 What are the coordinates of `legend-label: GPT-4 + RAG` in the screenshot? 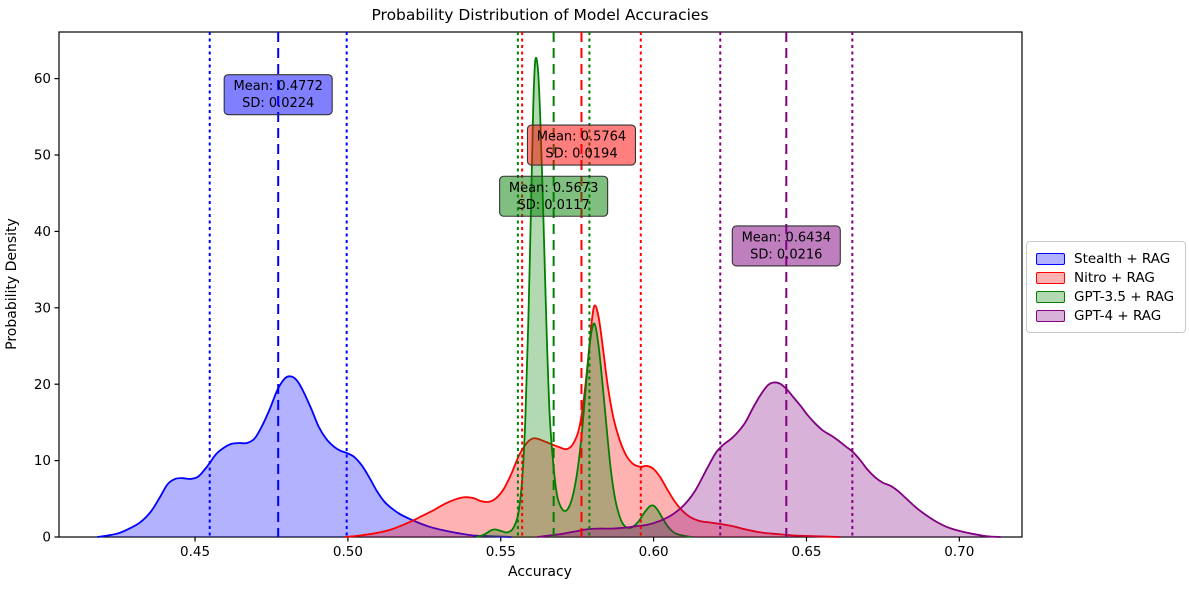 It's located at (1118, 315).